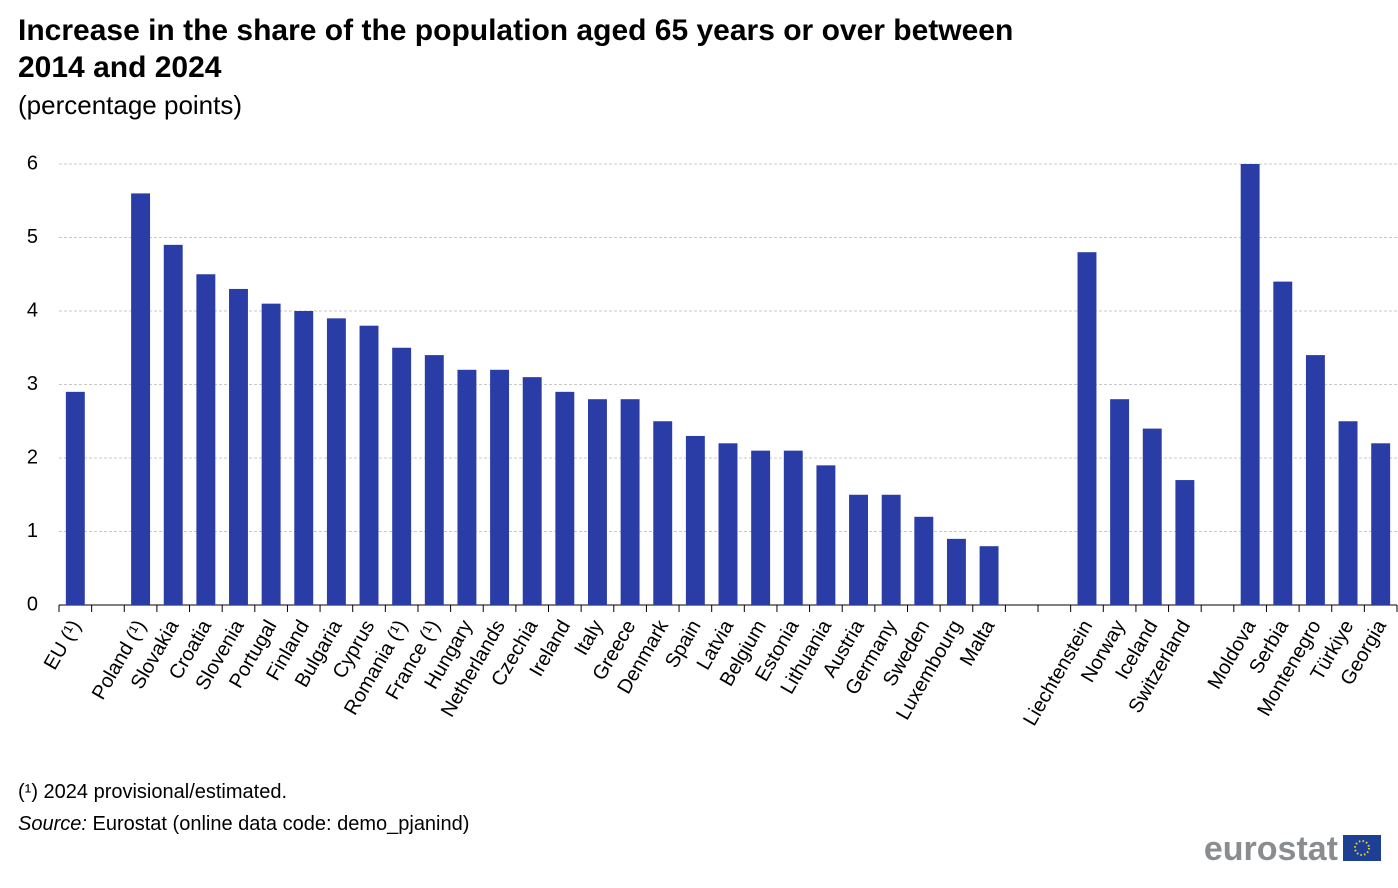 The height and width of the screenshot is (888, 1398). What do you see at coordinates (32, 384) in the screenshot?
I see `y-tick-label: 3` at bounding box center [32, 384].